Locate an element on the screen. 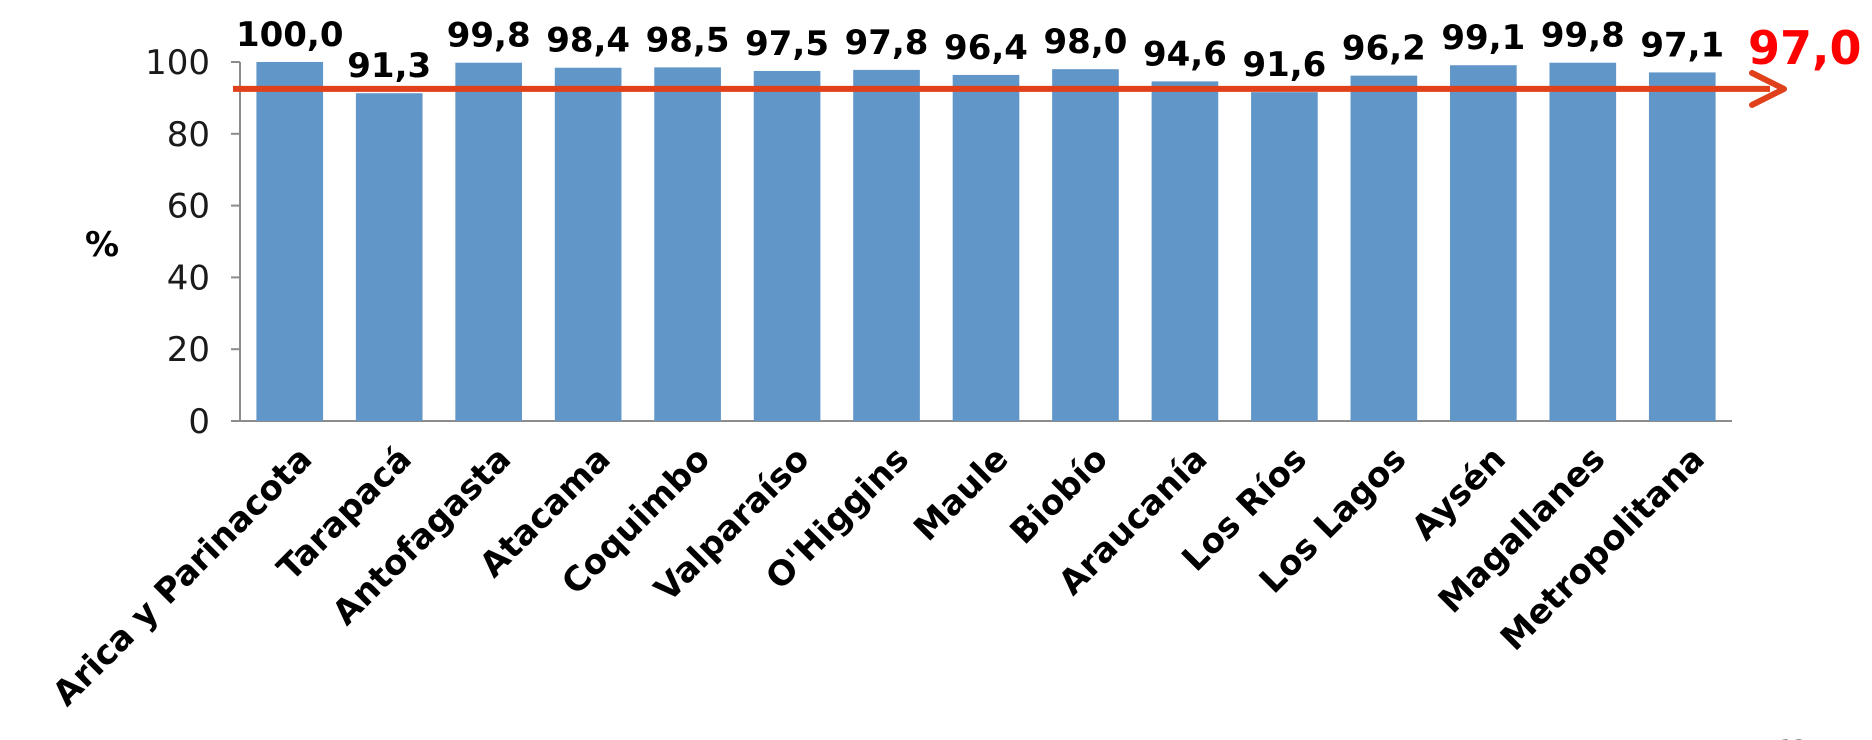  reference-line-label: 97,0 is located at coordinates (1805, 48).